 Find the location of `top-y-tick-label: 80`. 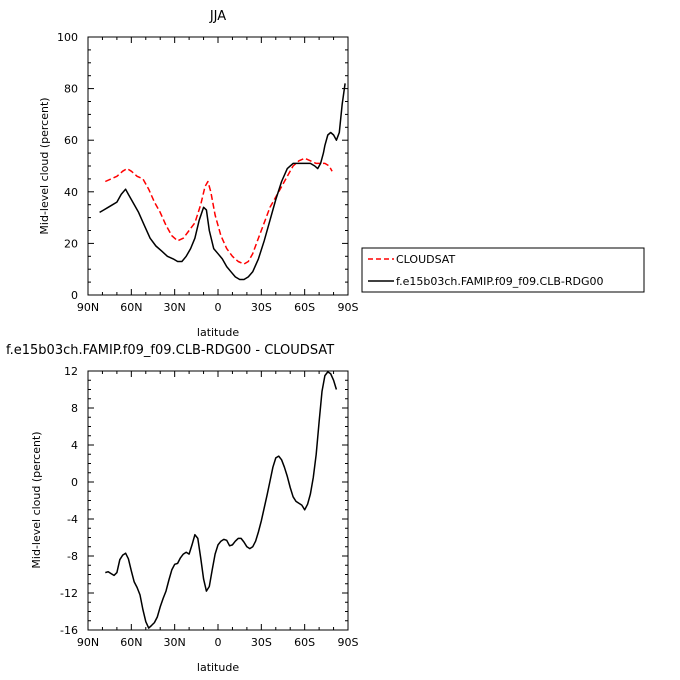

top-y-tick-label: 80 is located at coordinates (71, 89).